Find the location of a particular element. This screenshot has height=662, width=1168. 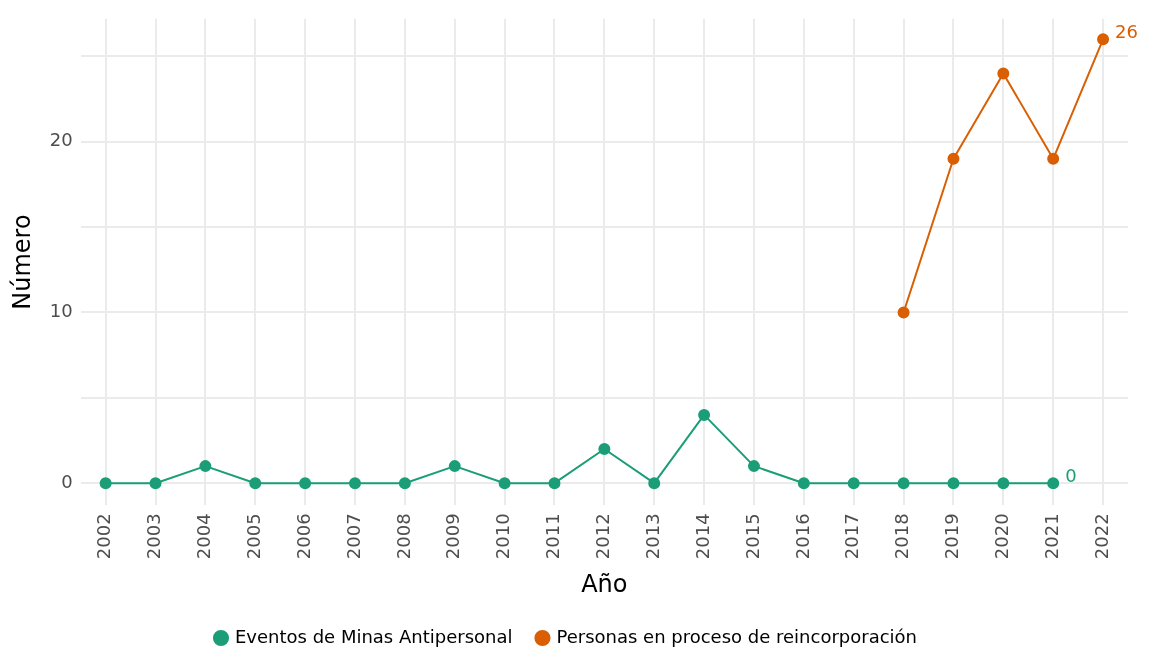

x-tick-label: 2006 is located at coordinates (303, 536).